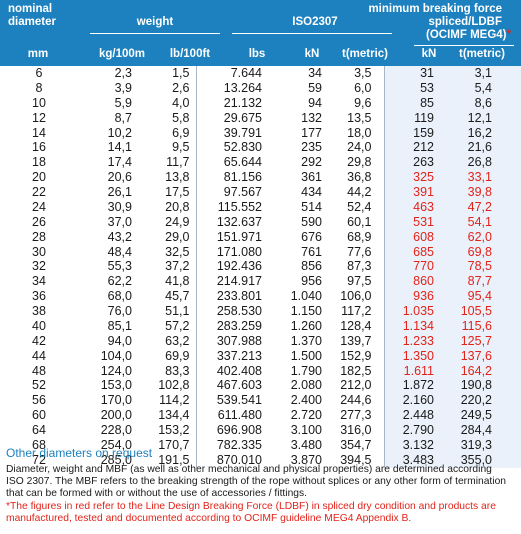 The width and height of the screenshot is (521, 534). Describe the element at coordinates (119, 132) in the screenshot. I see `table-cell: 10,2` at that location.